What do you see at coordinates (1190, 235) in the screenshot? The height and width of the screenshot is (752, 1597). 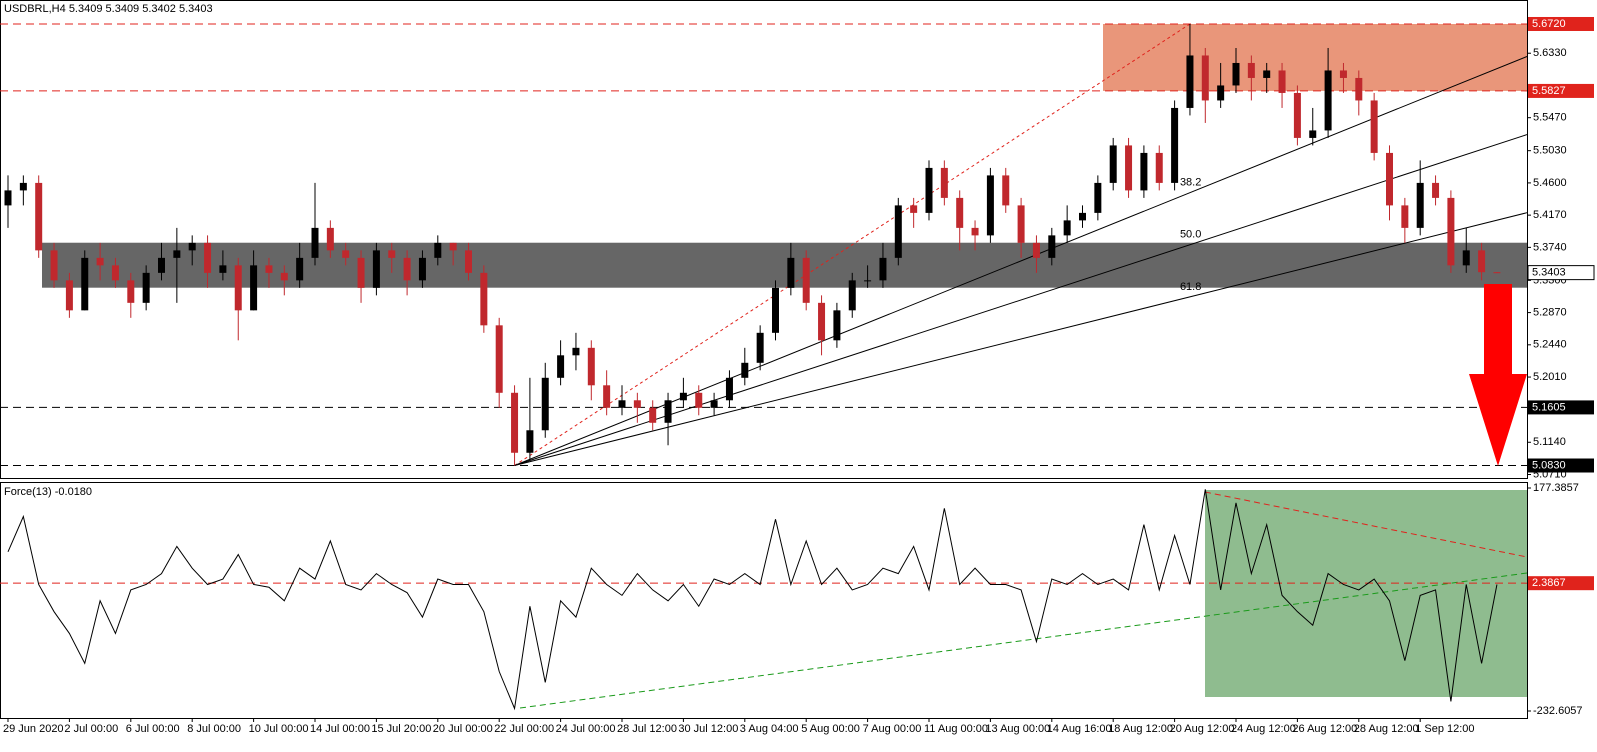 I see `fan-label: 50.0` at bounding box center [1190, 235].